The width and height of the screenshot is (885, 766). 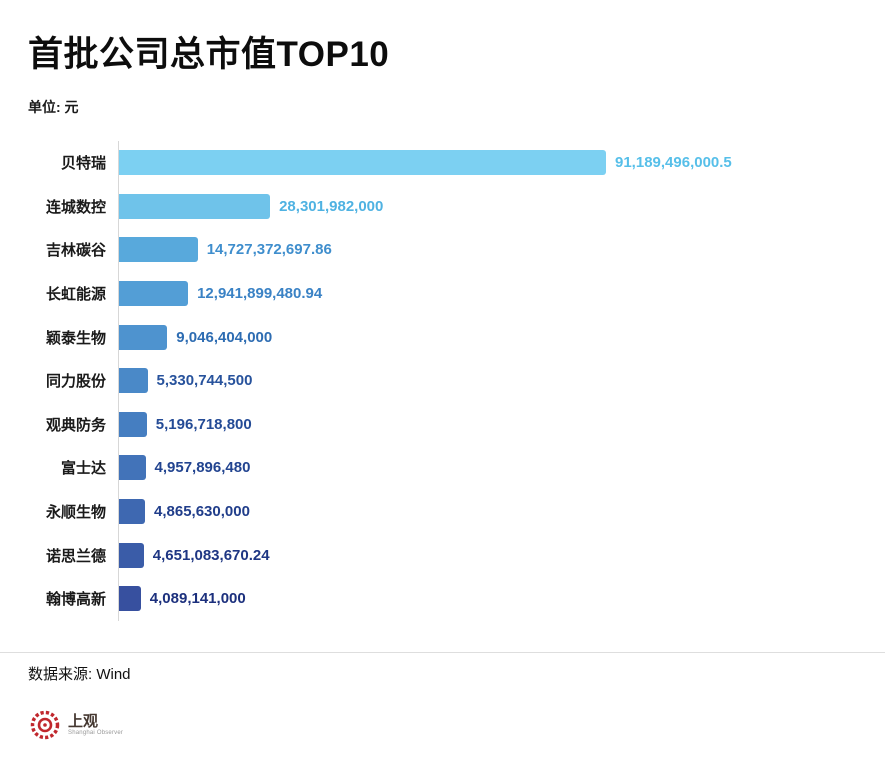 I want to click on chart-row: 观典防务 5,196,718,800, so click(x=442, y=424).